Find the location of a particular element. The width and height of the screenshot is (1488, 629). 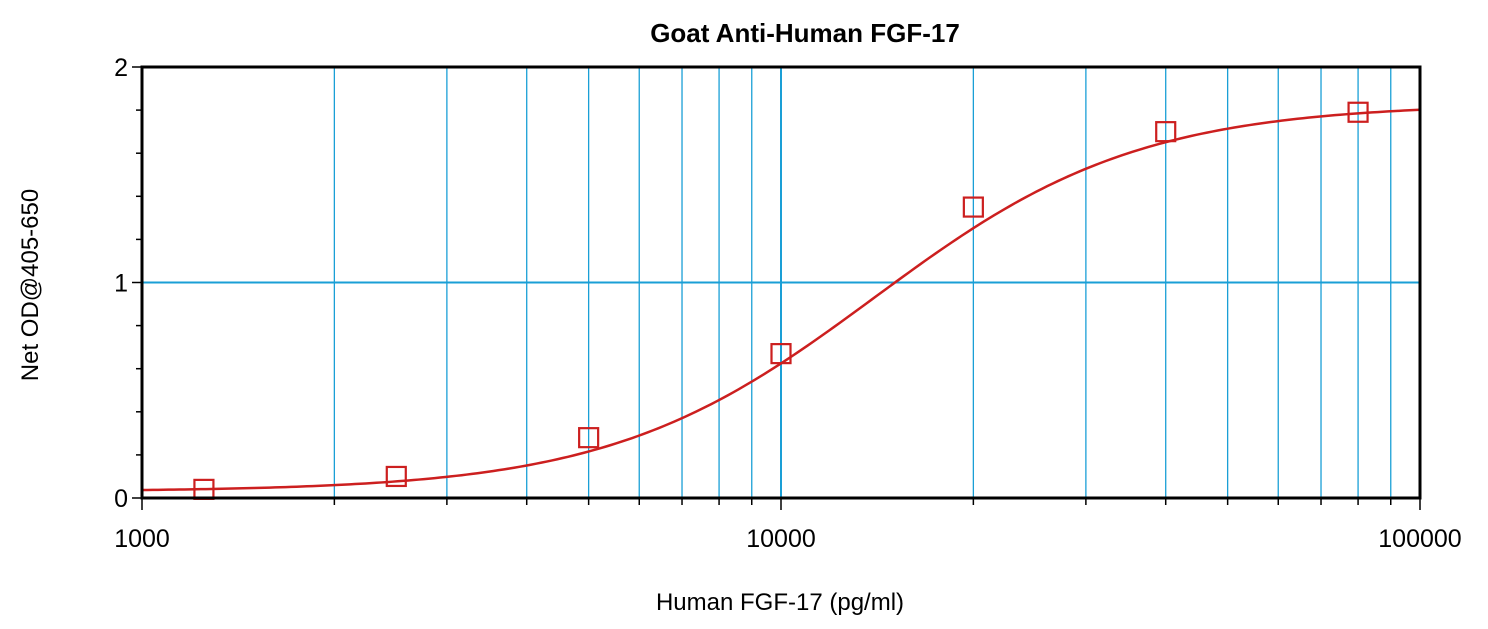

x-tick-label: 100000 is located at coordinates (1419, 539).